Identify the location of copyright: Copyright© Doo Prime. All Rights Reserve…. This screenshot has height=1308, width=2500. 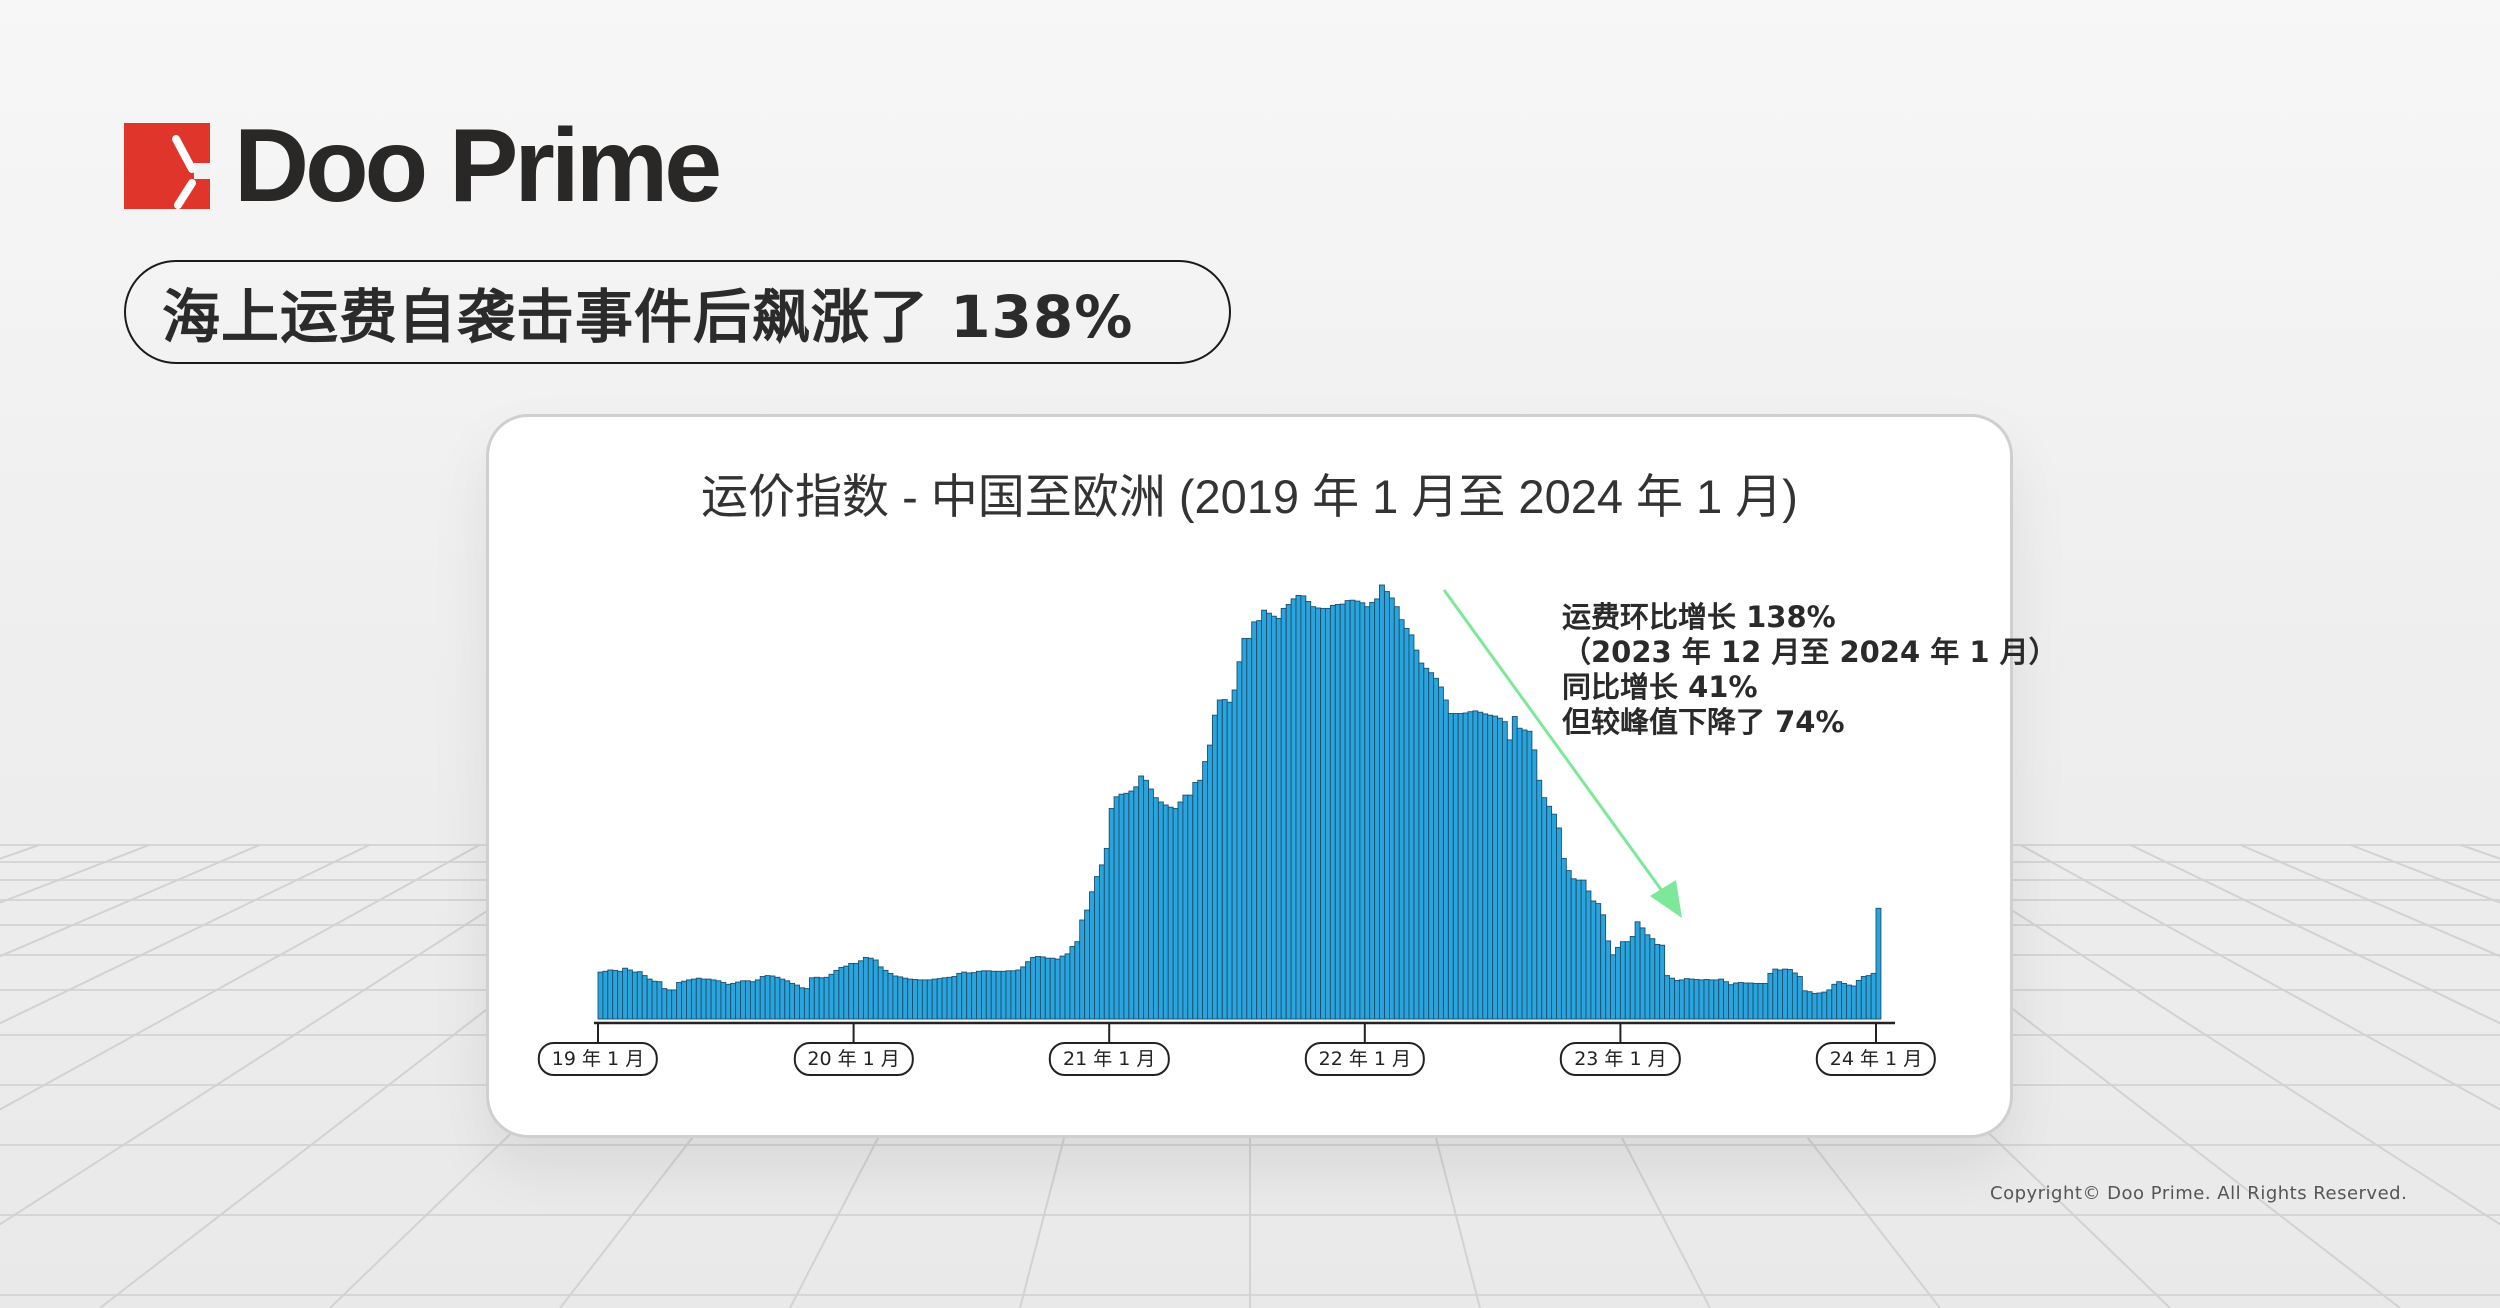
(2199, 1193).